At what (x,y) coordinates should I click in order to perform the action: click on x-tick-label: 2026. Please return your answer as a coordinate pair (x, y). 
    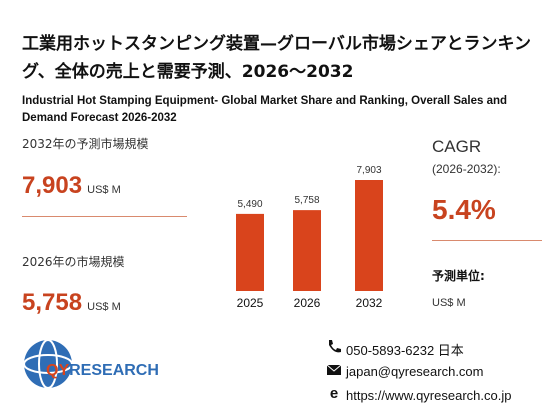
    Looking at the image, I should click on (307, 303).